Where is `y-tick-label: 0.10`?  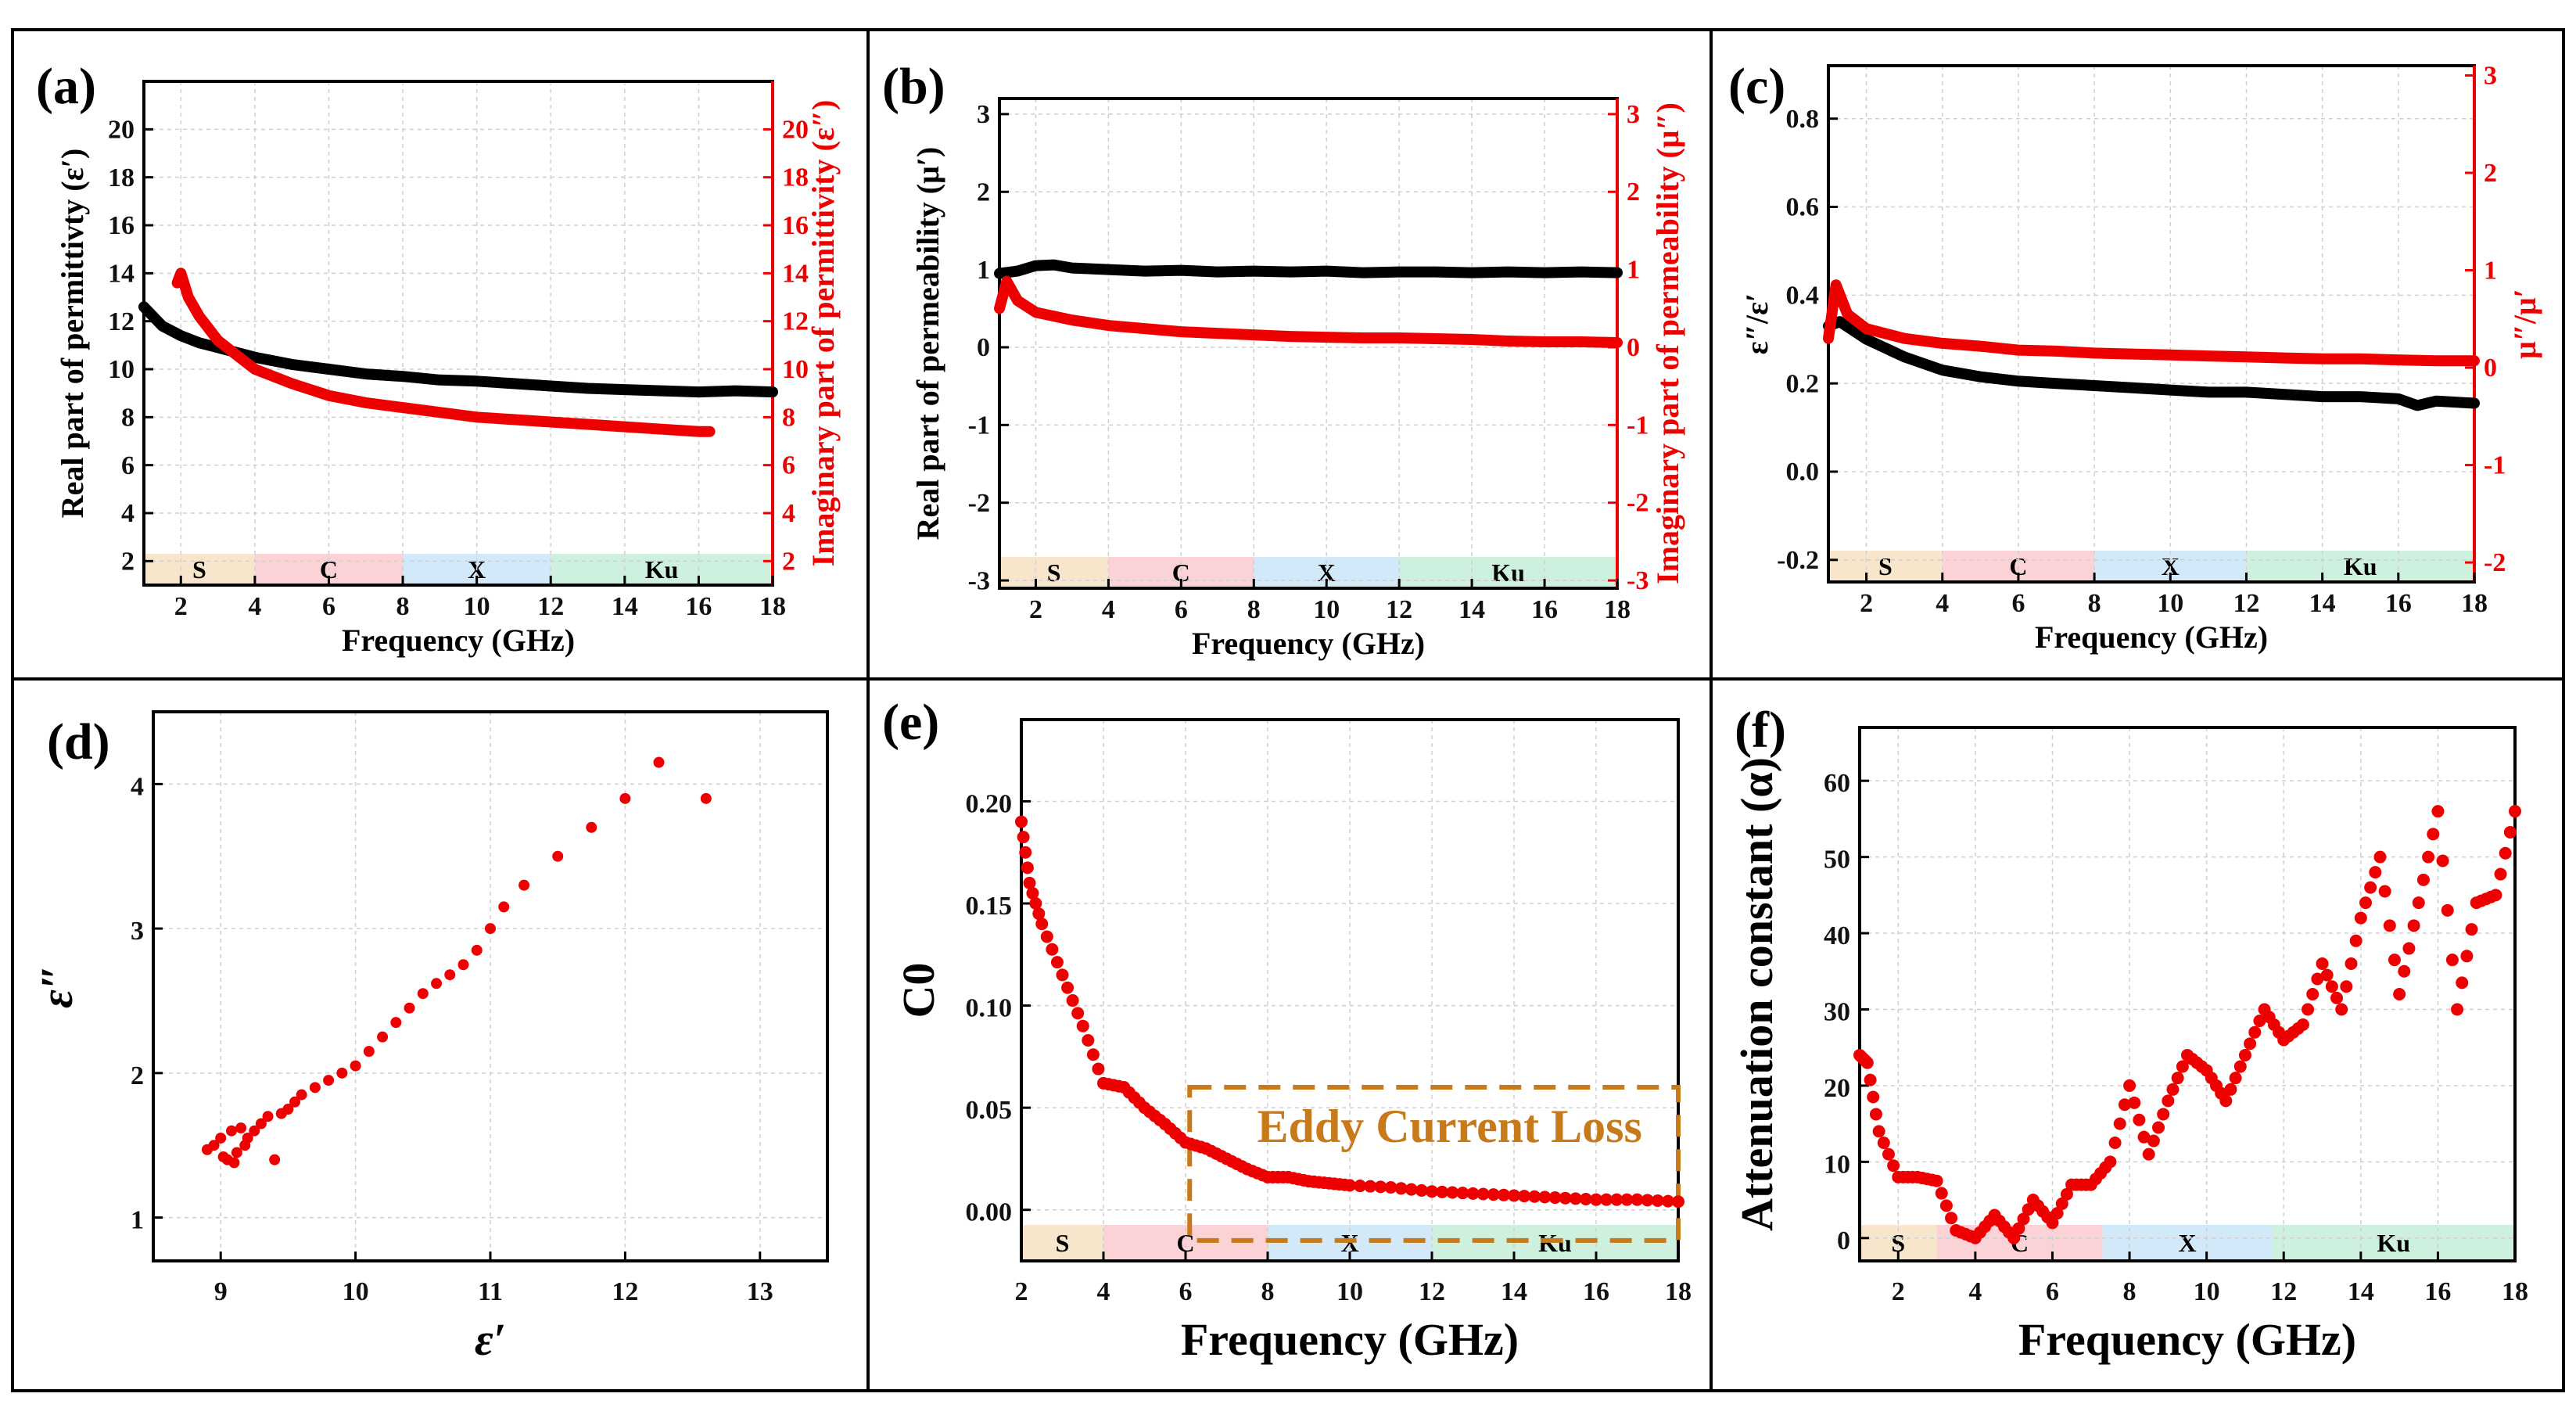 y-tick-label: 0.10 is located at coordinates (990, 1008).